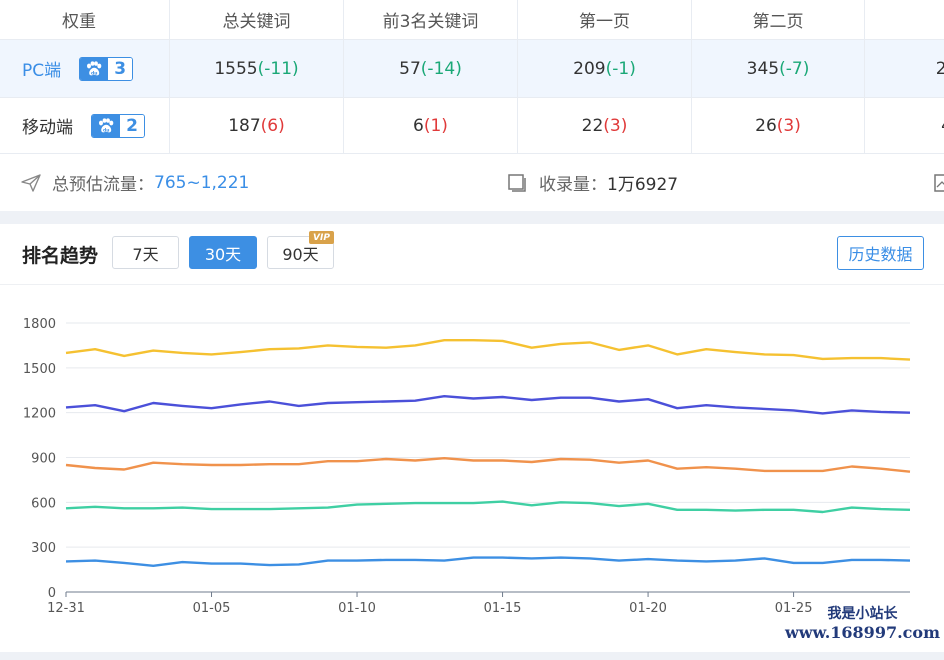 The image size is (944, 660). I want to click on cell-value: 187, so click(244, 125).